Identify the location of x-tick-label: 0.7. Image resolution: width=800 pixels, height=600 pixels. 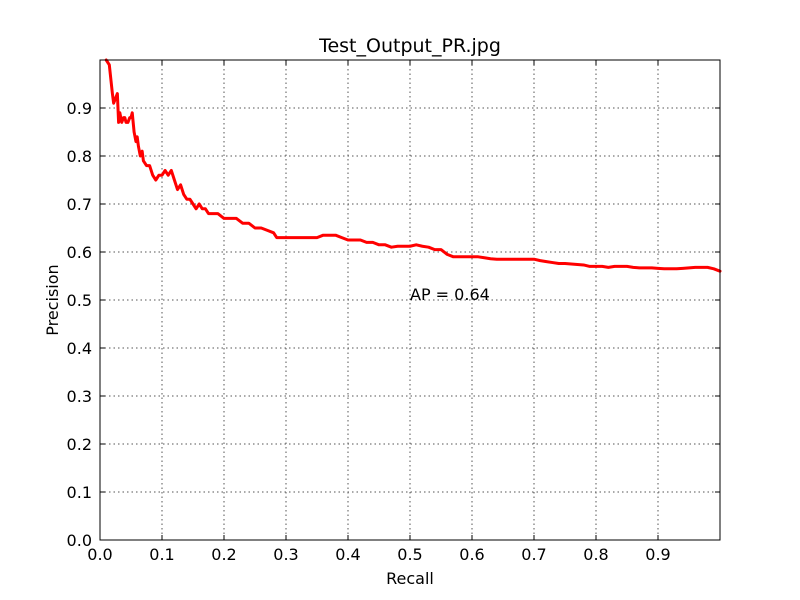
(533, 554).